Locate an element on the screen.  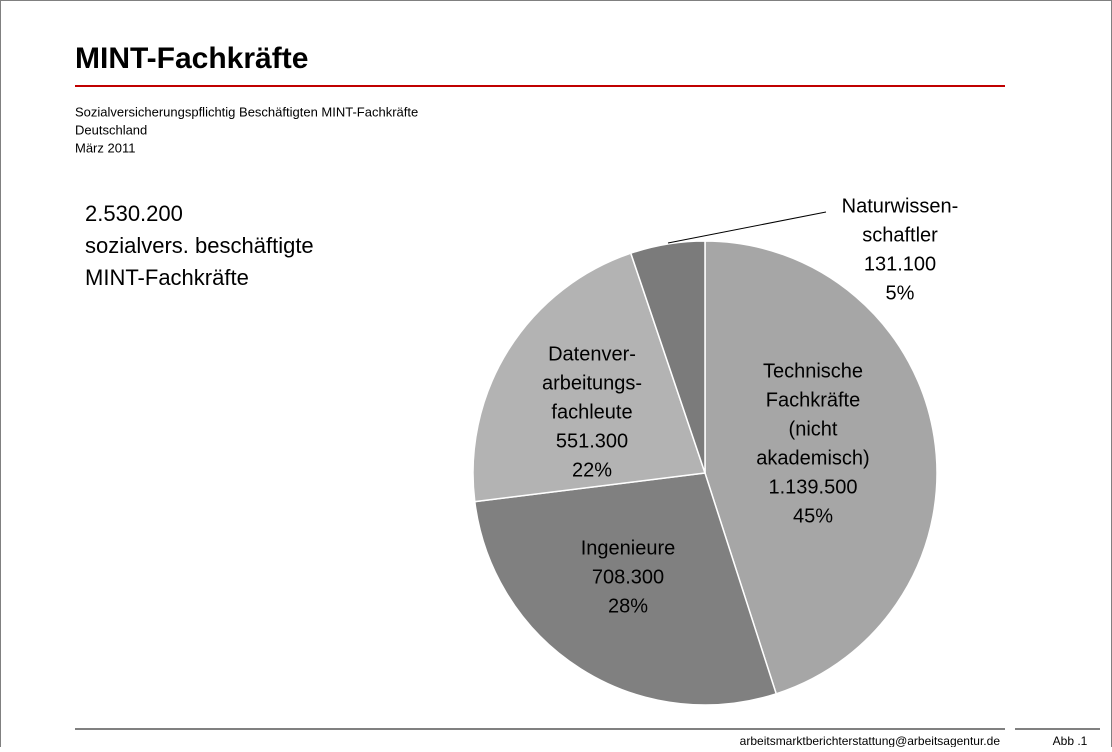
slice-label: Datenver- is located at coordinates (592, 354).